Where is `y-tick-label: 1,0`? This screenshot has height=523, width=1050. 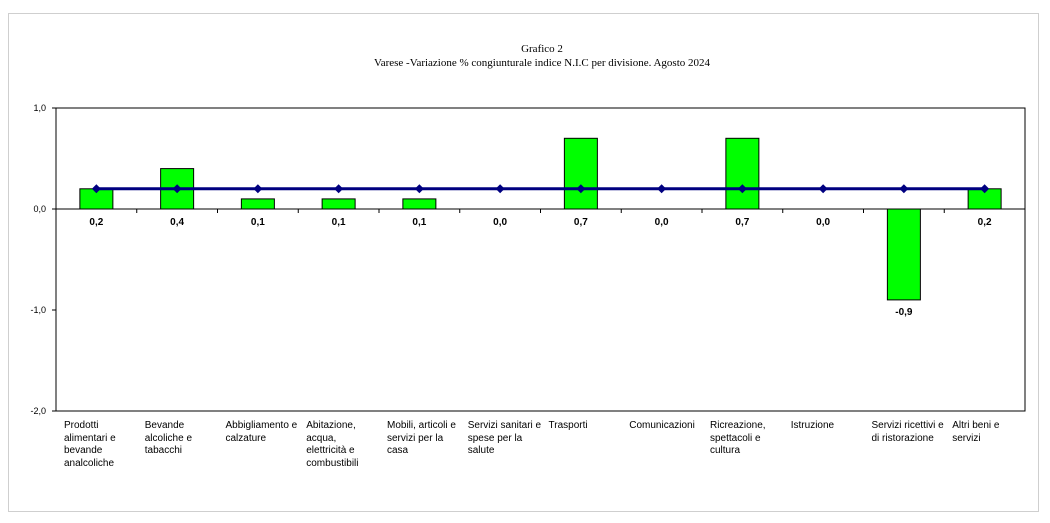
y-tick-label: 1,0 is located at coordinates (39, 108).